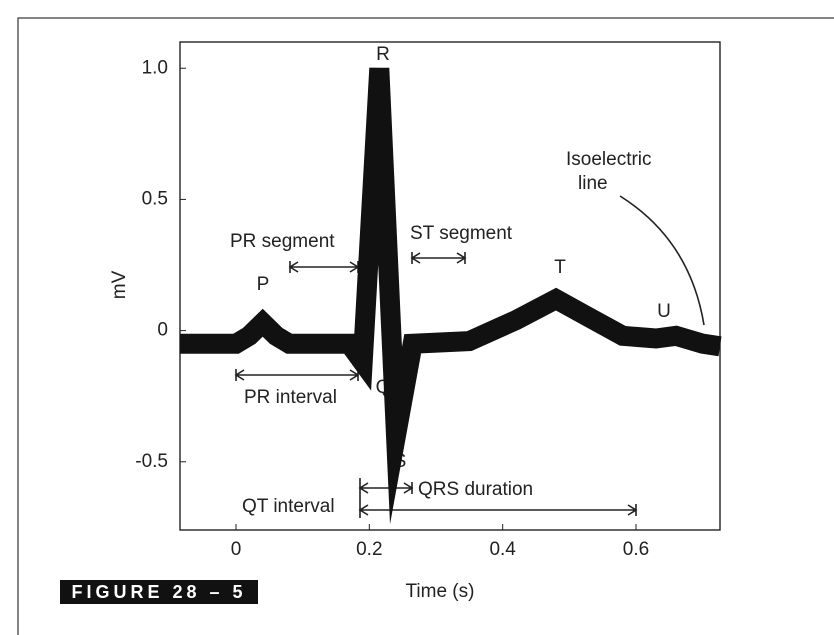 The width and height of the screenshot is (834, 635). I want to click on annotation: Isoelectric, so click(609, 159).